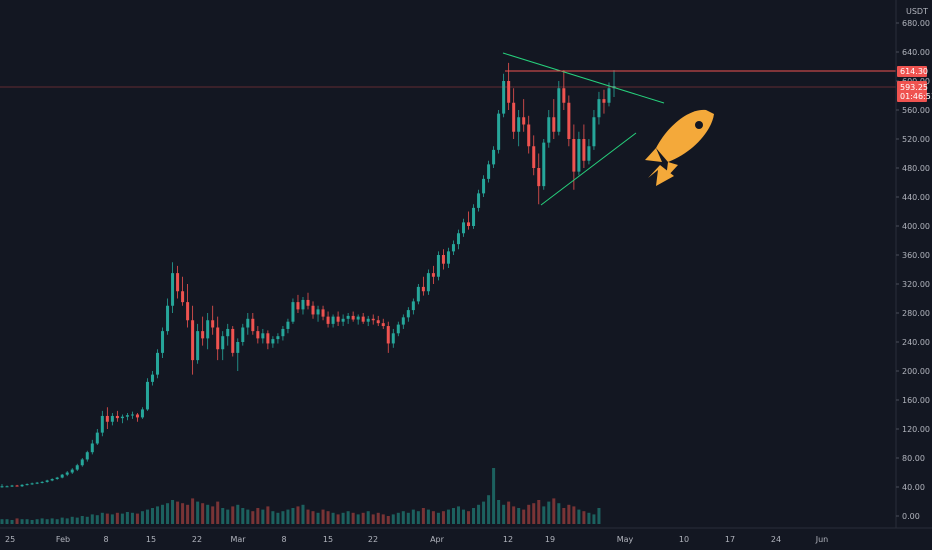 The width and height of the screenshot is (932, 550). What do you see at coordinates (914, 87) in the screenshot?
I see `svg-text: 593.25` at bounding box center [914, 87].